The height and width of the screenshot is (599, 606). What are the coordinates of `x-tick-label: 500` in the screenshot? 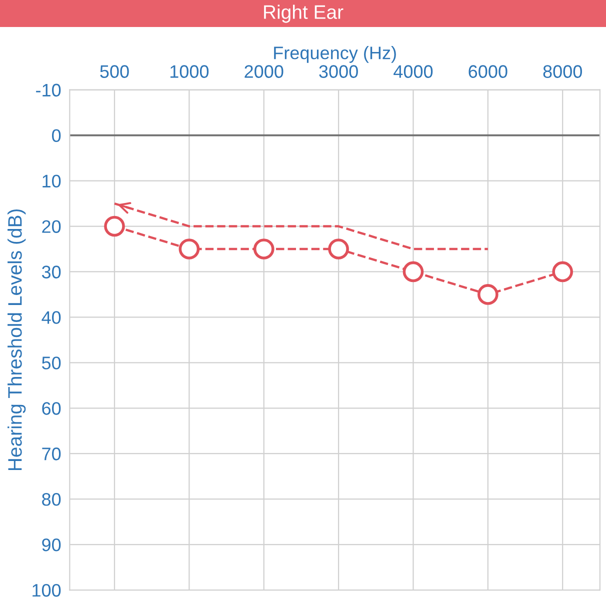 It's located at (114, 71).